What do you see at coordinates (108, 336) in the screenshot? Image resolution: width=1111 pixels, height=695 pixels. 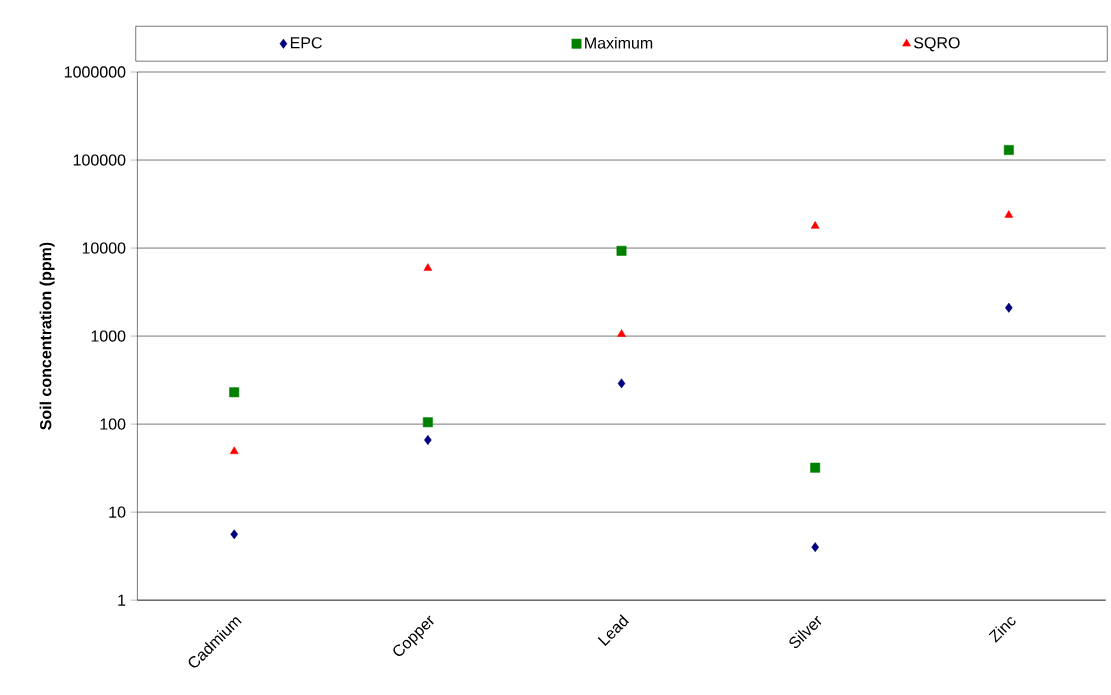 I see `y-tick-label: 1000` at bounding box center [108, 336].